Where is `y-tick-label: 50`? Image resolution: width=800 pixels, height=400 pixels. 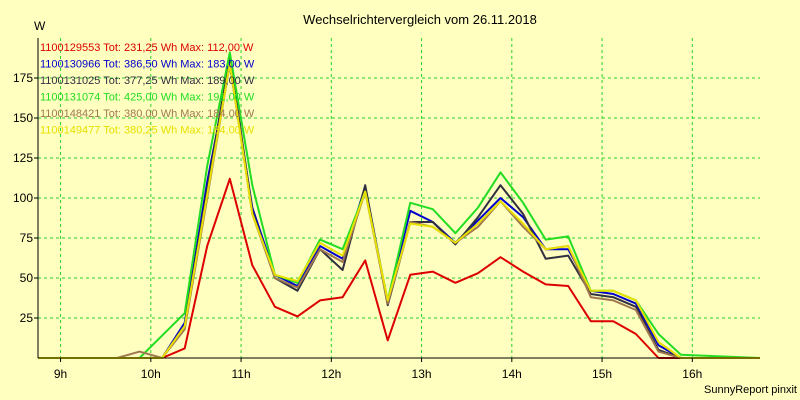 y-tick-label: 50 is located at coordinates (27, 278).